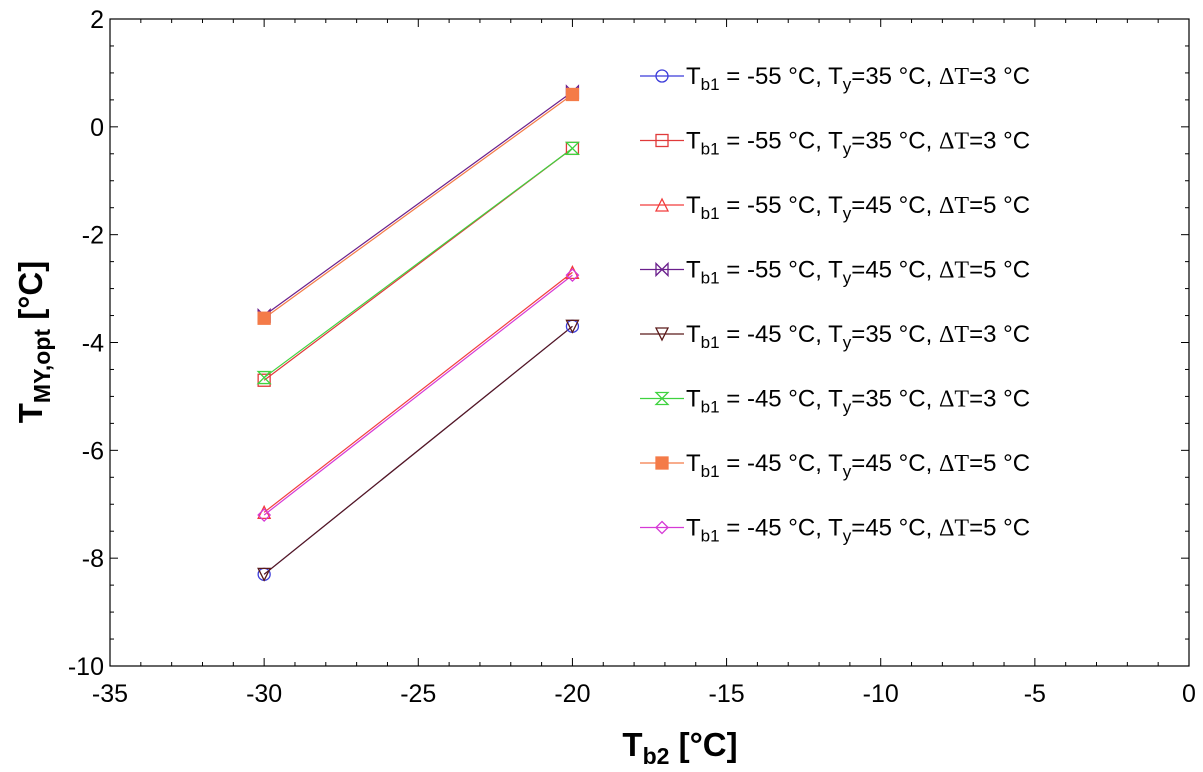  Describe the element at coordinates (1189, 694) in the screenshot. I see `x-tick-label: 0` at that location.